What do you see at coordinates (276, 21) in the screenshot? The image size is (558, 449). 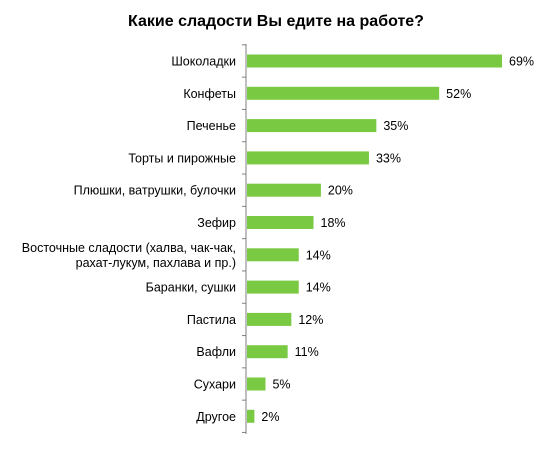 I see `chart-title: Какие сладости Вы едите на работе?` at bounding box center [276, 21].